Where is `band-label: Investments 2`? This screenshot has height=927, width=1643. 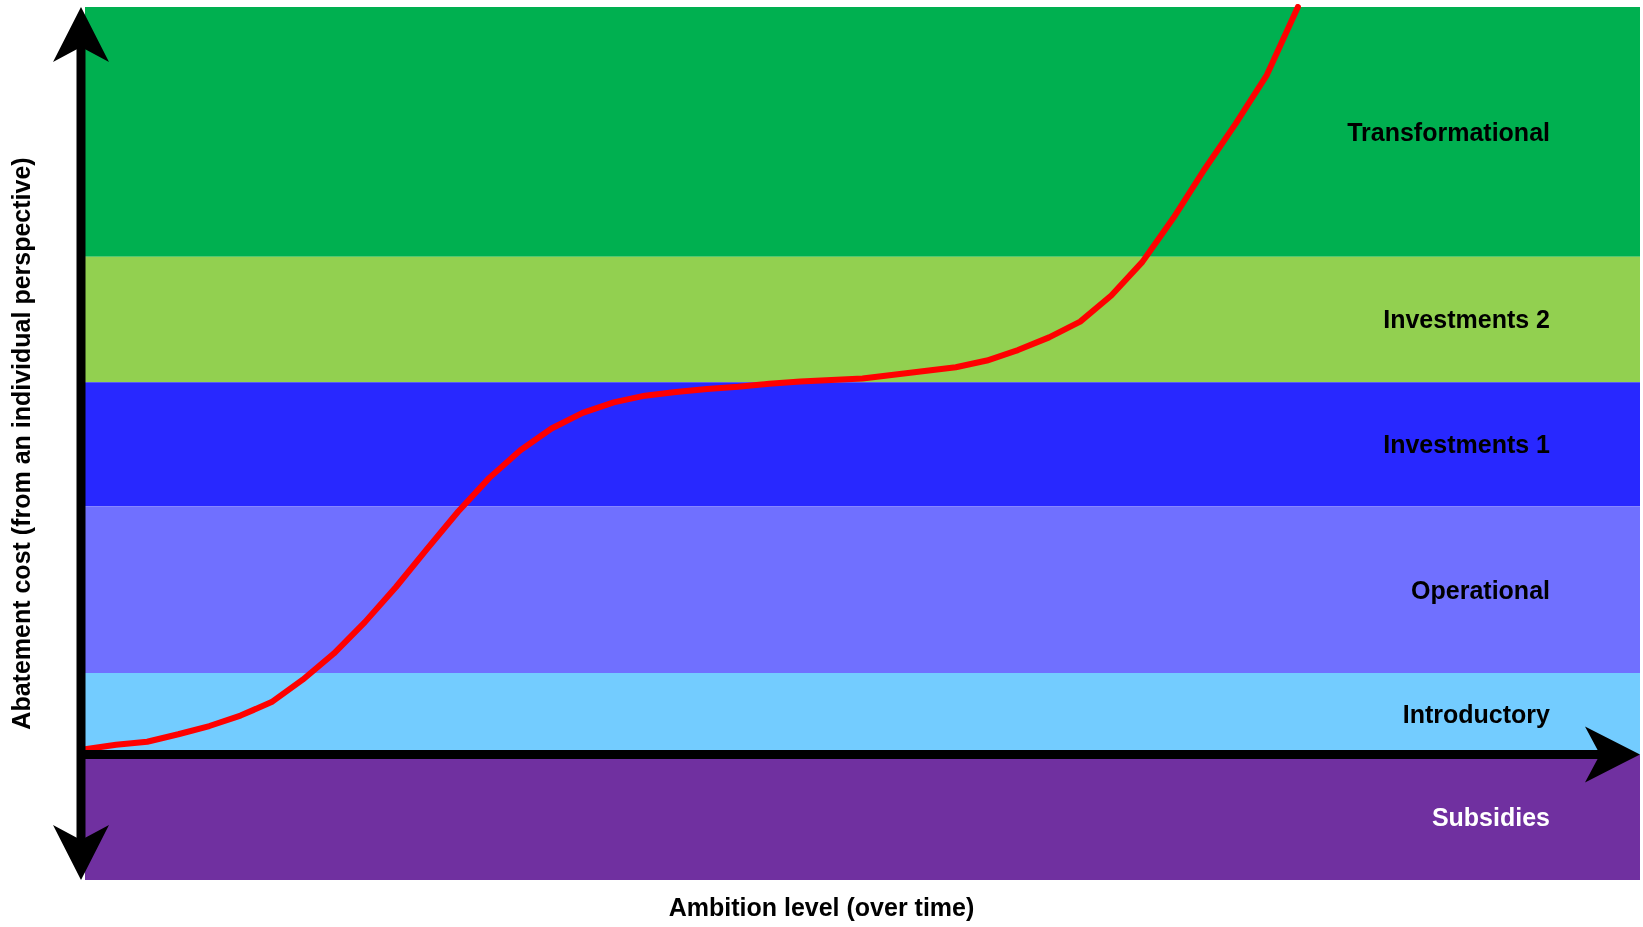
band-label: Investments 2 is located at coordinates (1466, 319).